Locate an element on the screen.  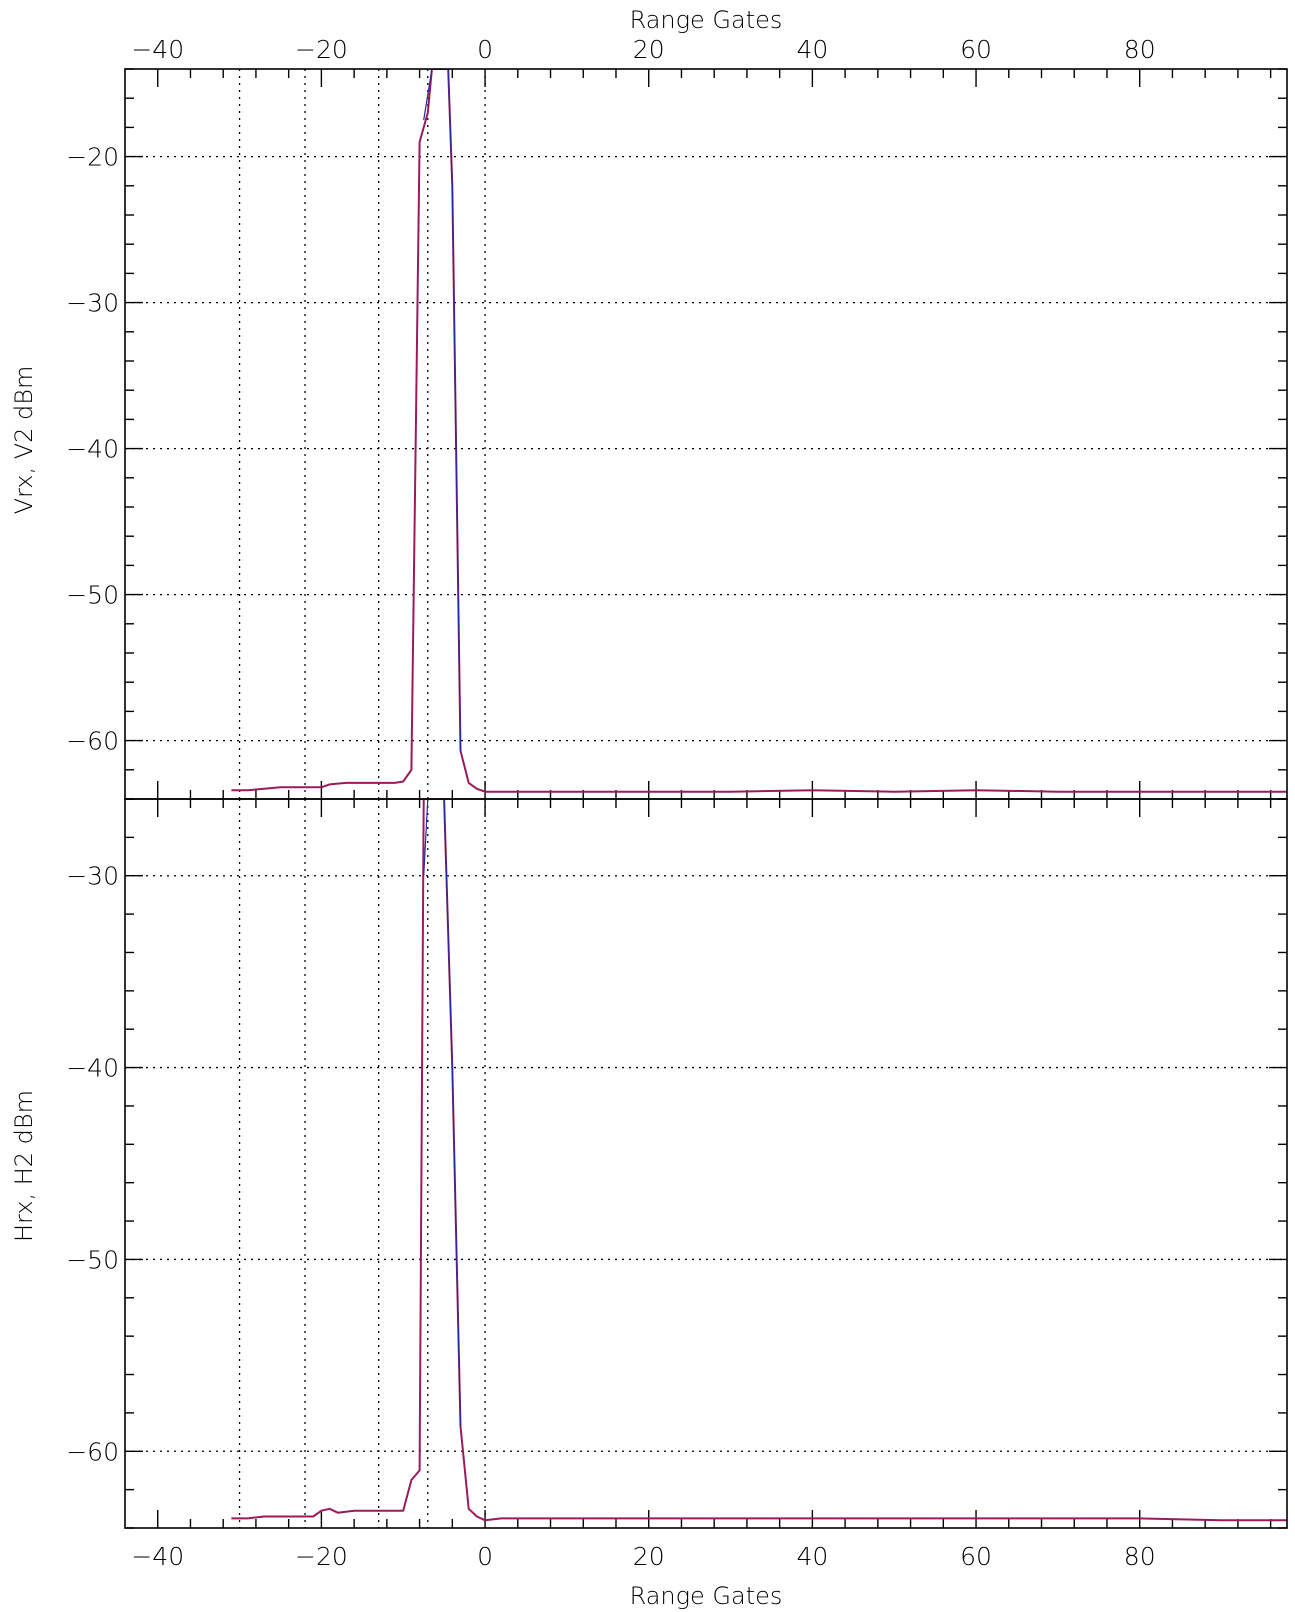
bottom-panel-y-axis-title: Hrx, H2 dBm is located at coordinates (24, 1166).